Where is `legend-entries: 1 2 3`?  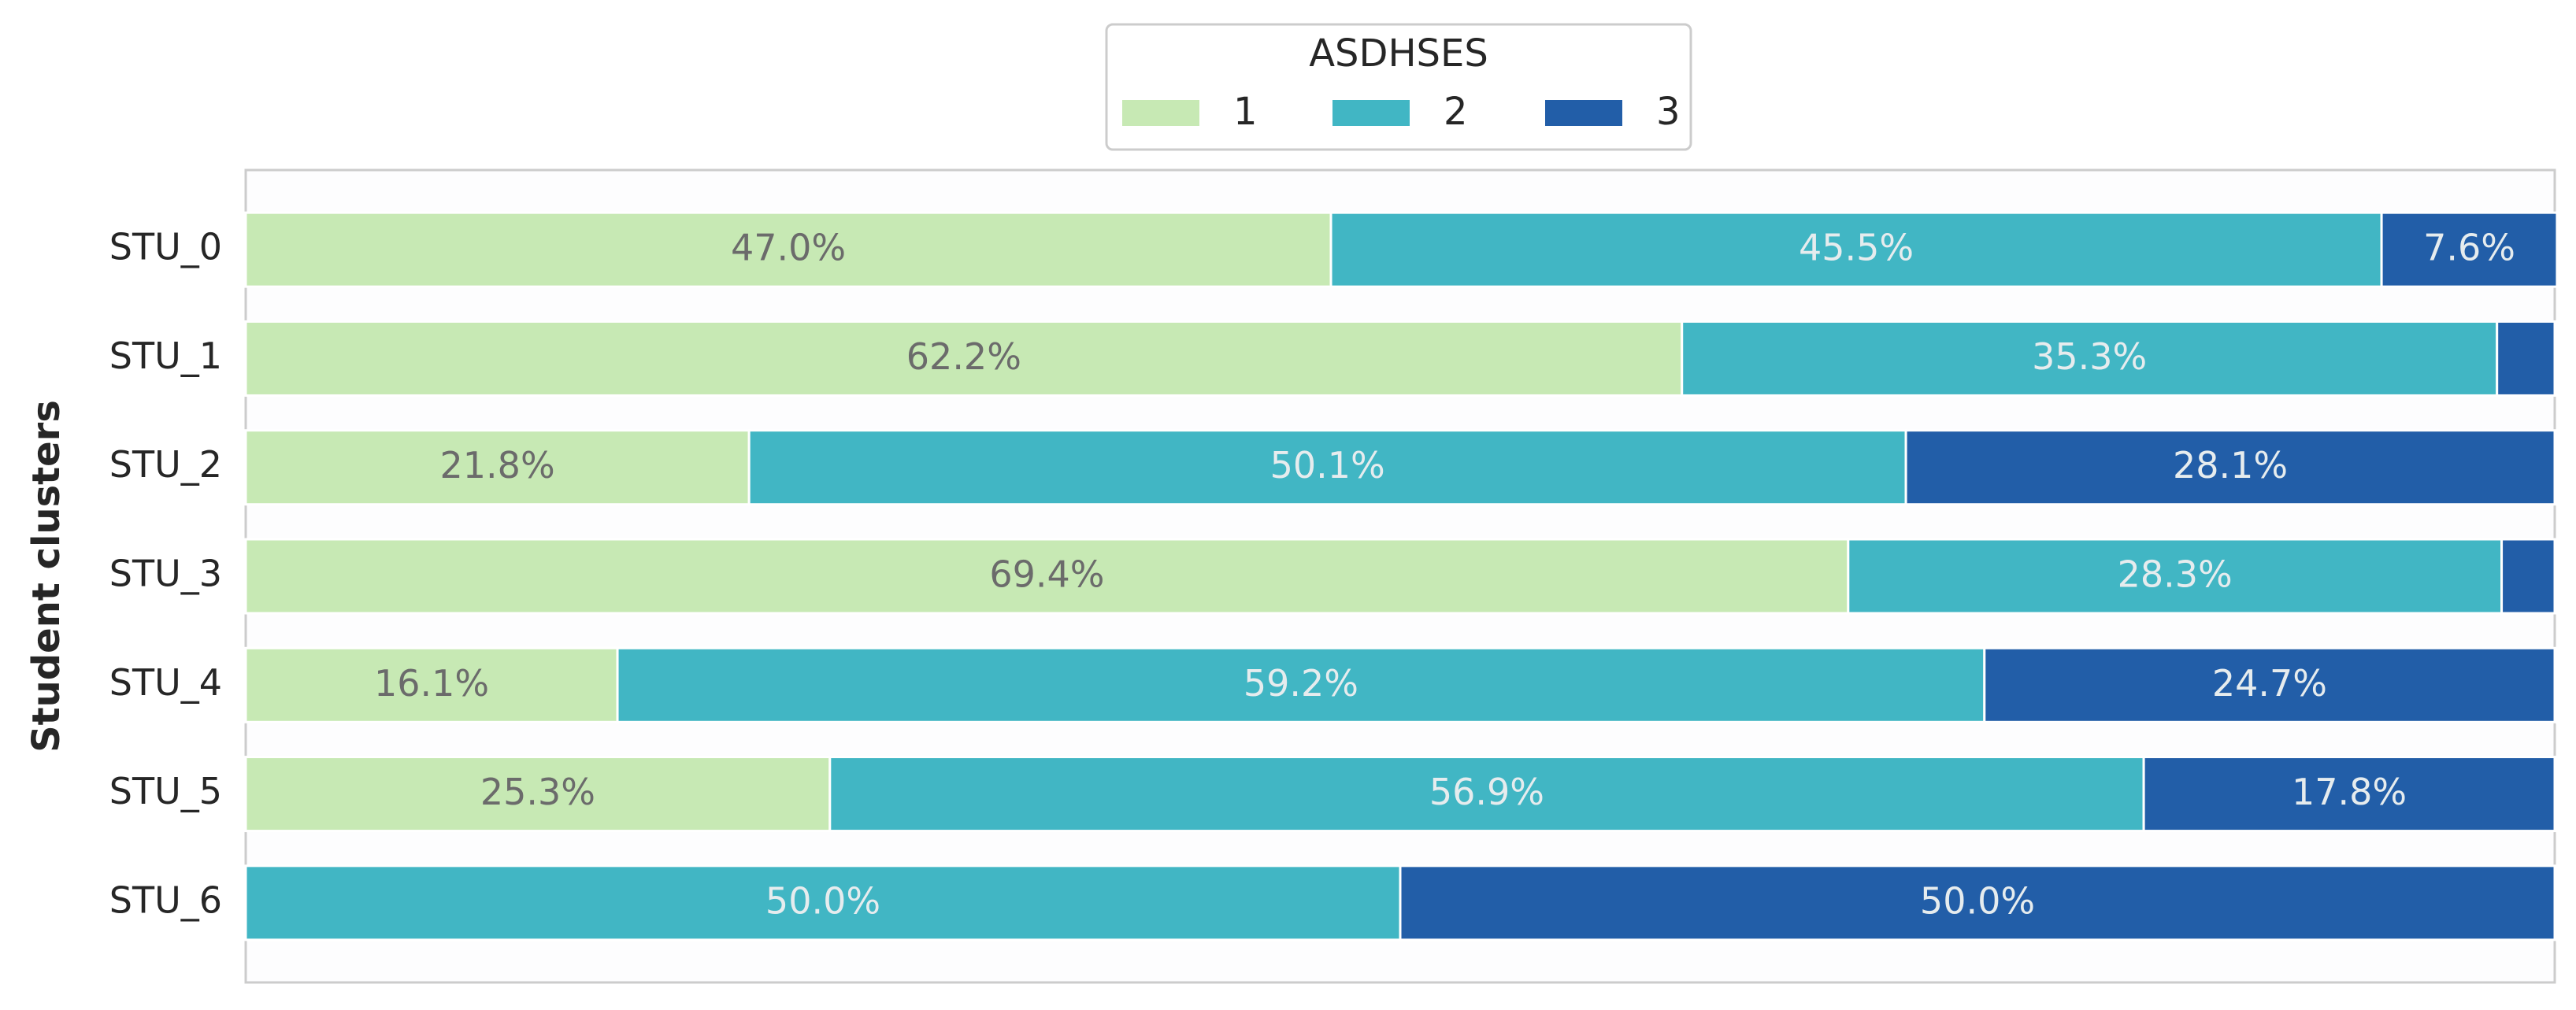
legend-entries: 1 2 3 is located at coordinates (1401, 112).